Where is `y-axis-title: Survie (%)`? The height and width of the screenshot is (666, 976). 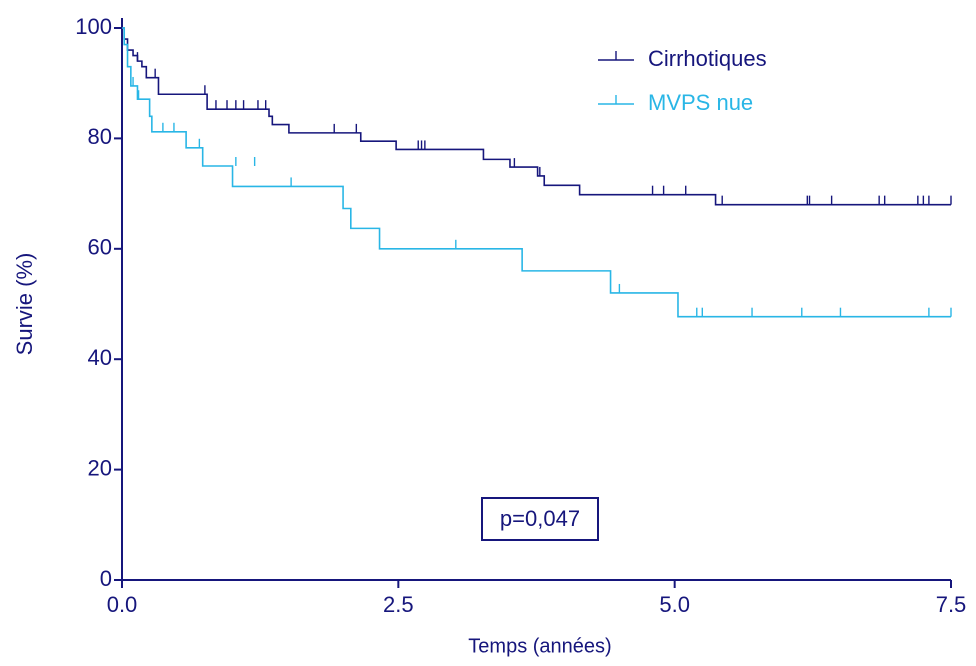
y-axis-title: Survie (%) is located at coordinates (24, 304).